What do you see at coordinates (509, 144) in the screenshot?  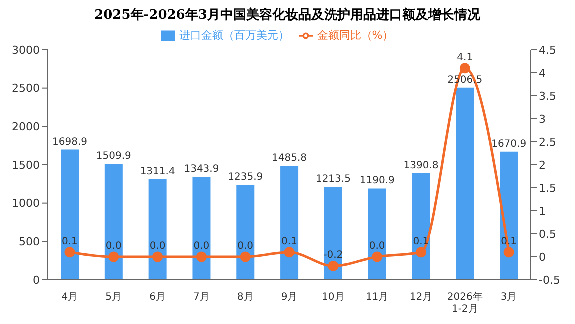 I see `data-label: 1670.9` at bounding box center [509, 144].